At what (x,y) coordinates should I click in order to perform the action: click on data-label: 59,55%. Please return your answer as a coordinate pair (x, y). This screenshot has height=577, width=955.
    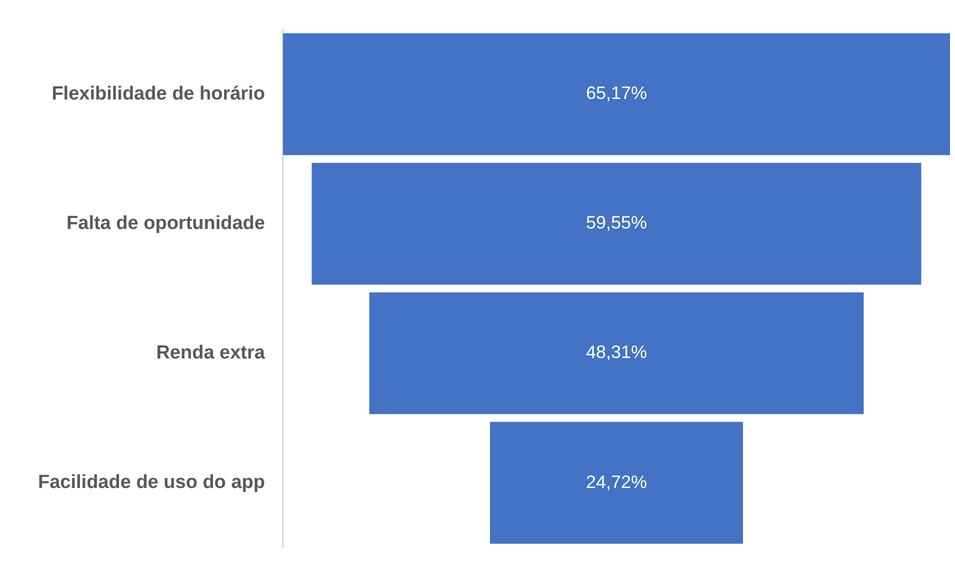
    Looking at the image, I should click on (617, 222).